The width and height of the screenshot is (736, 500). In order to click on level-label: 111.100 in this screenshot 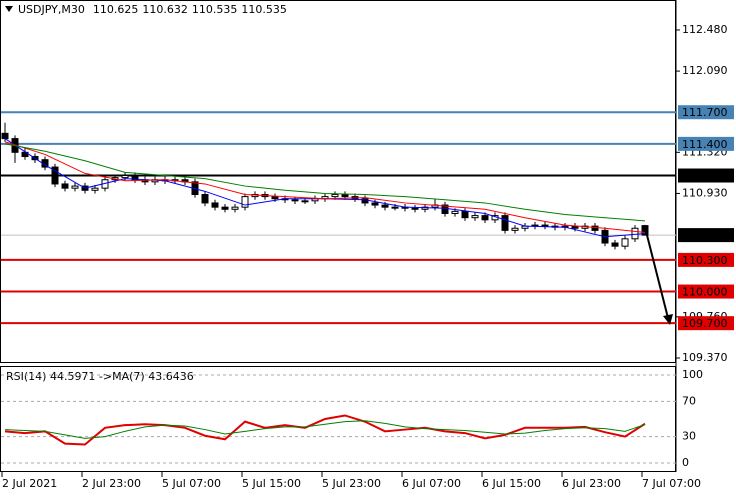, I will do `click(705, 176)`.